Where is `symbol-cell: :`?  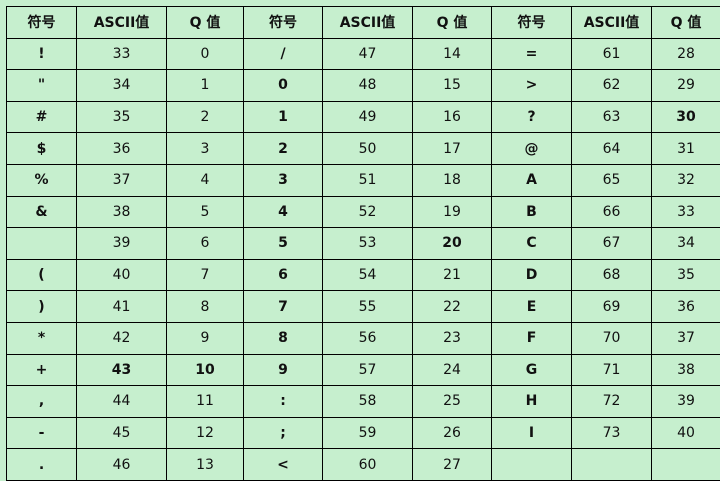 symbol-cell: : is located at coordinates (283, 402).